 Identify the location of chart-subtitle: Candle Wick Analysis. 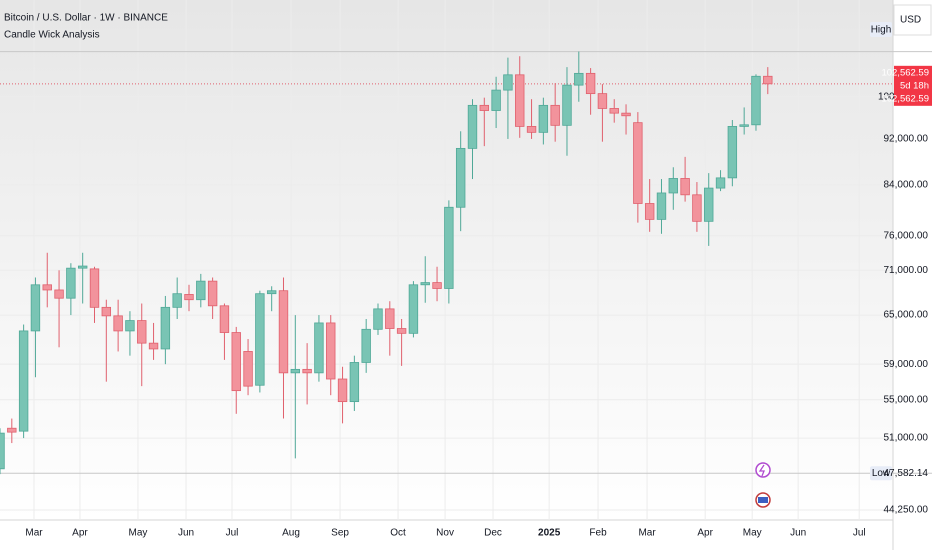
(52, 35).